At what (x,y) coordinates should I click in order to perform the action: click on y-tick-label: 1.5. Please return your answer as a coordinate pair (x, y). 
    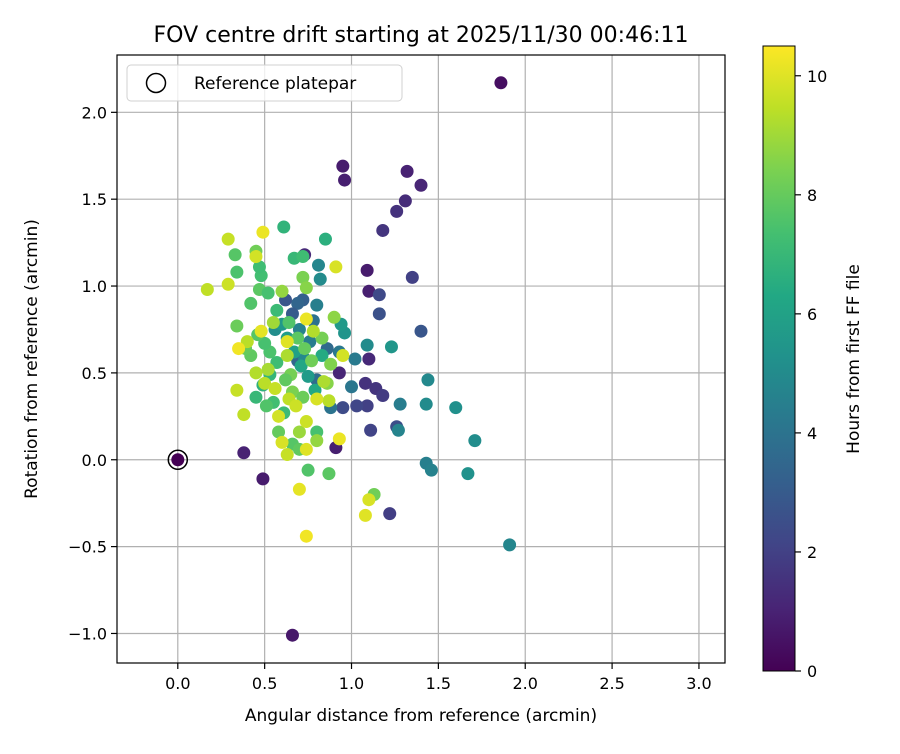
    Looking at the image, I should click on (94, 199).